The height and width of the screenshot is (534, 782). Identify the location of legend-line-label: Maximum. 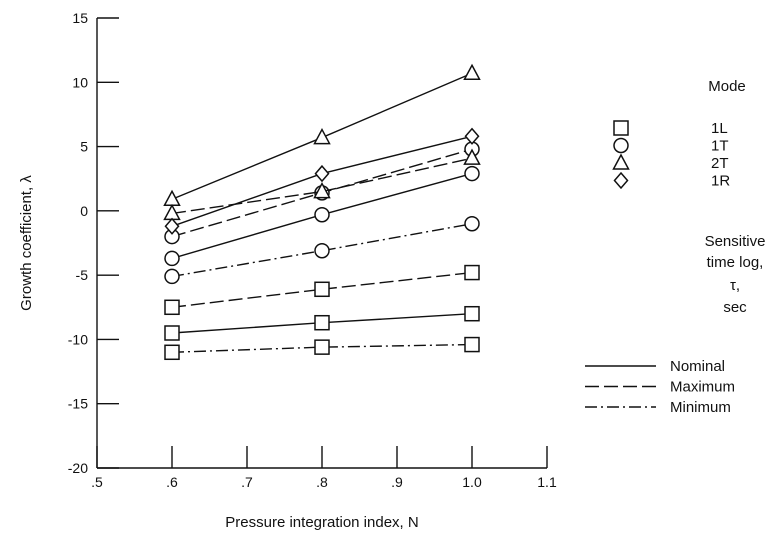
(702, 387).